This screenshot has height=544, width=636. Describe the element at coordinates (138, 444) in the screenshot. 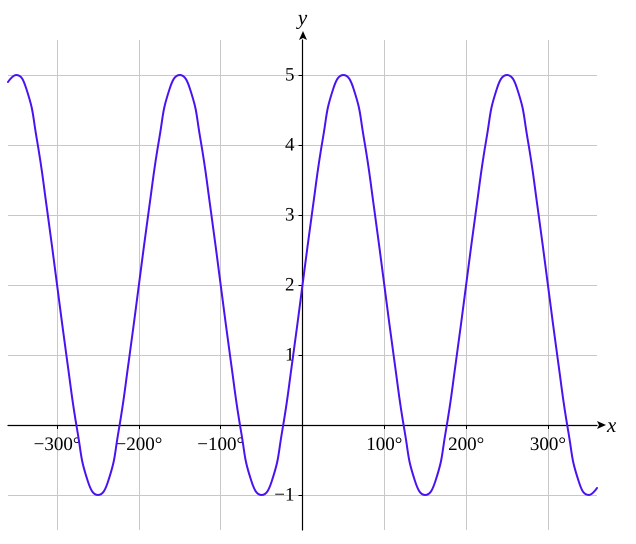

I see `x-tick-label: −200°` at that location.